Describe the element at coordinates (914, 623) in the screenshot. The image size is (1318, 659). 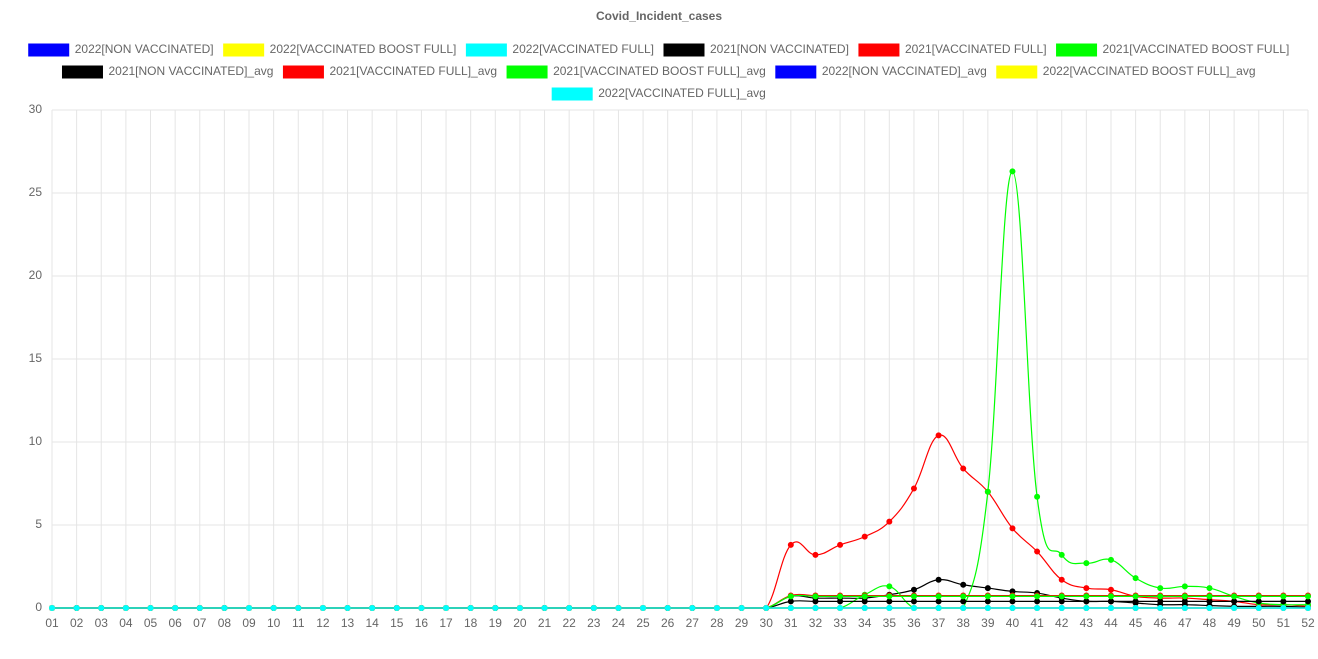
I see `x-tick-label: 36` at that location.